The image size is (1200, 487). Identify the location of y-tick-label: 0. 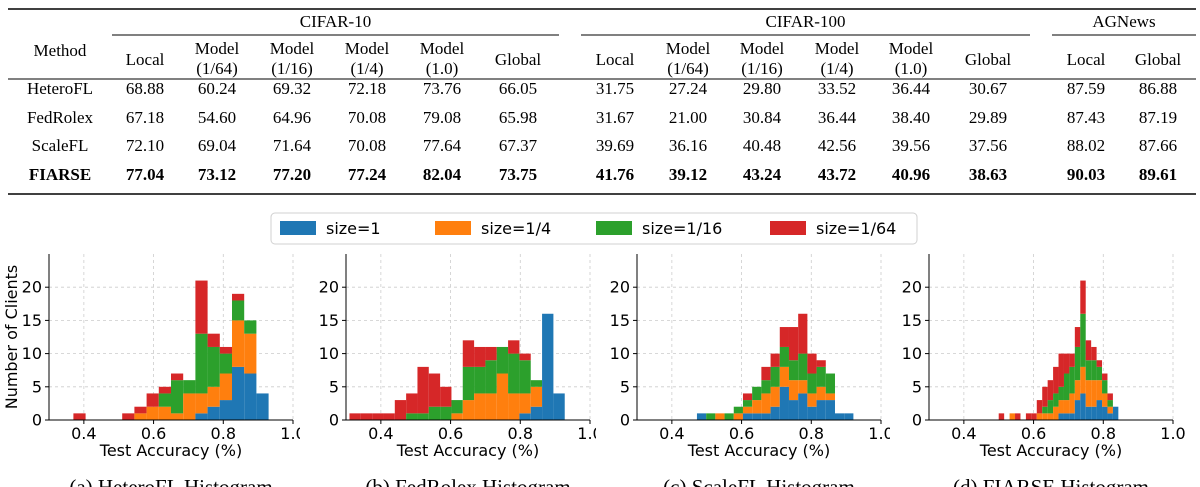
(625, 420).